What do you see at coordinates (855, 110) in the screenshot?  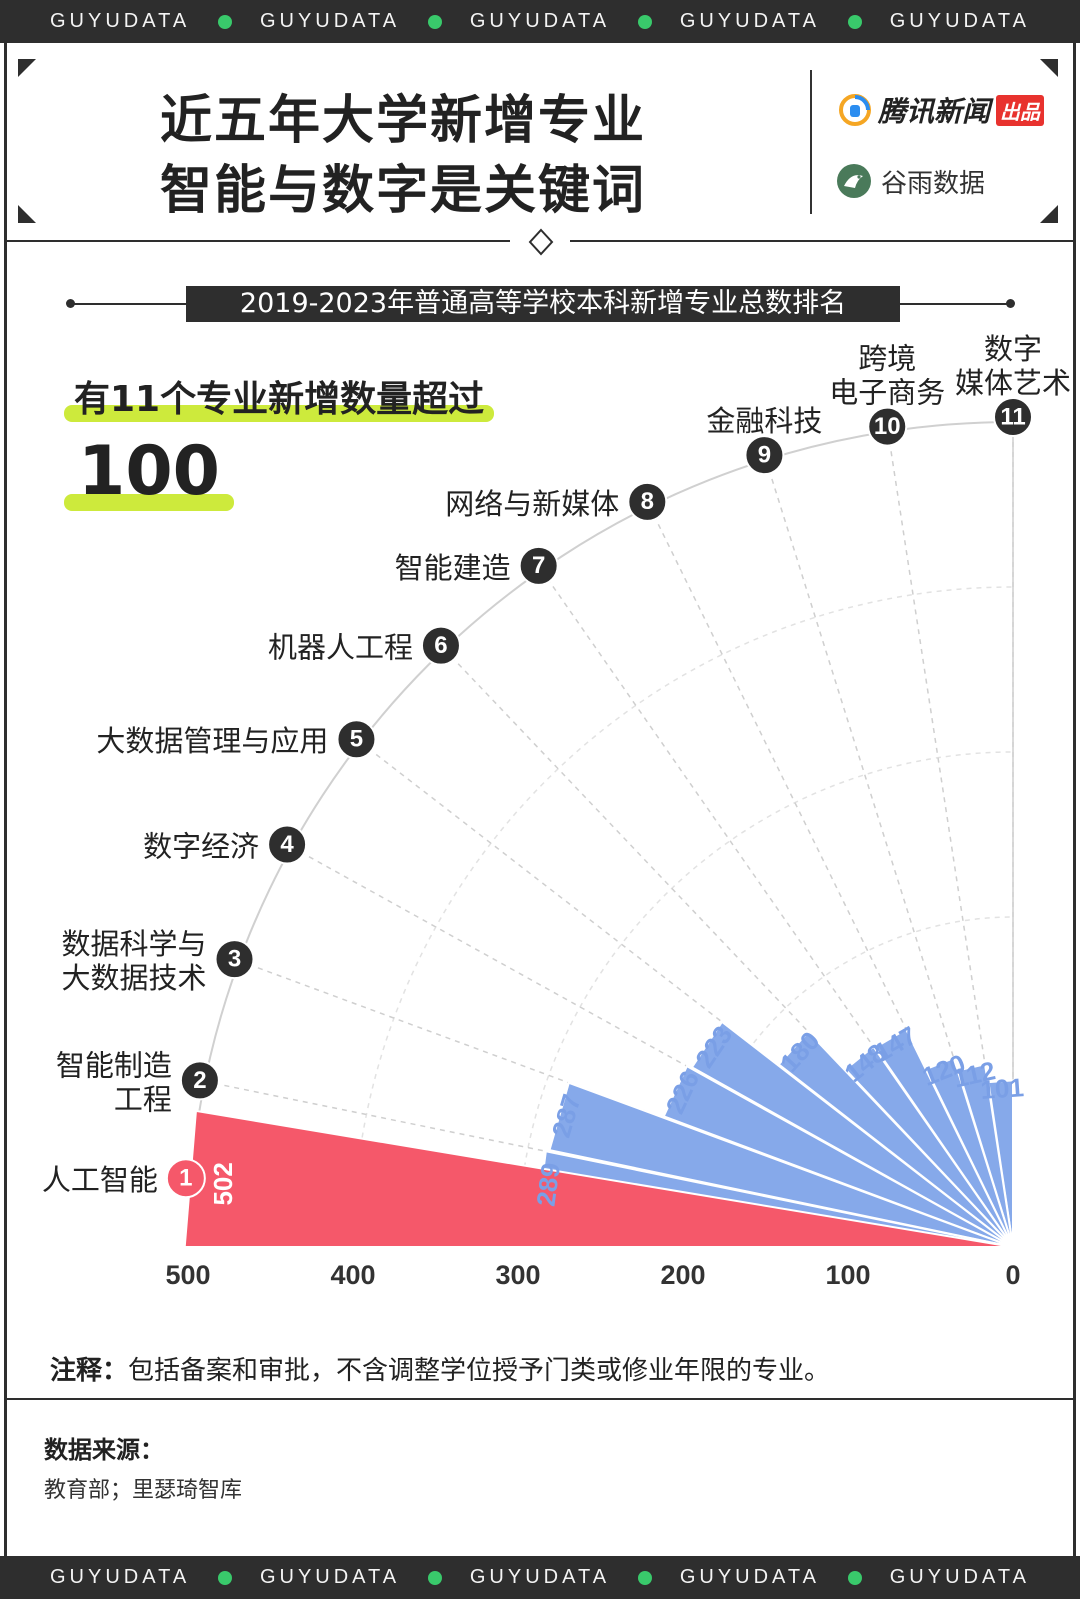 I see `tencent-news-icon` at bounding box center [855, 110].